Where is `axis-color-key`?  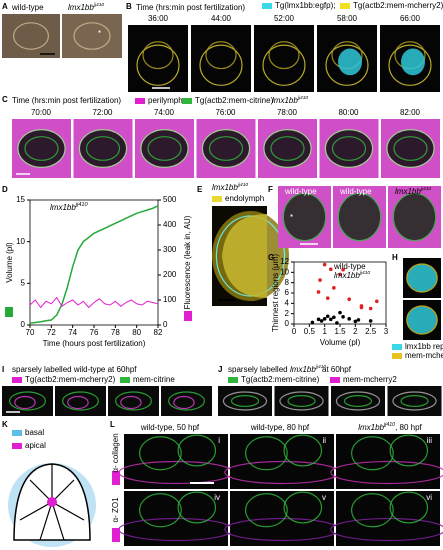 axis-color-key is located at coordinates (9, 312).